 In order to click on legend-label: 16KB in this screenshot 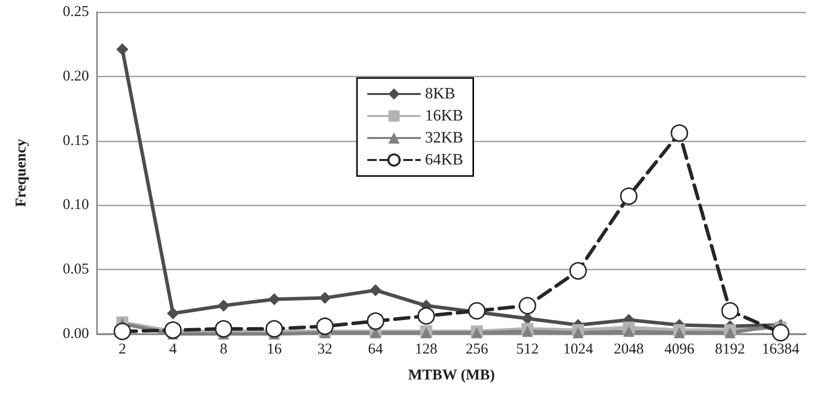, I will do `click(444, 116)`.